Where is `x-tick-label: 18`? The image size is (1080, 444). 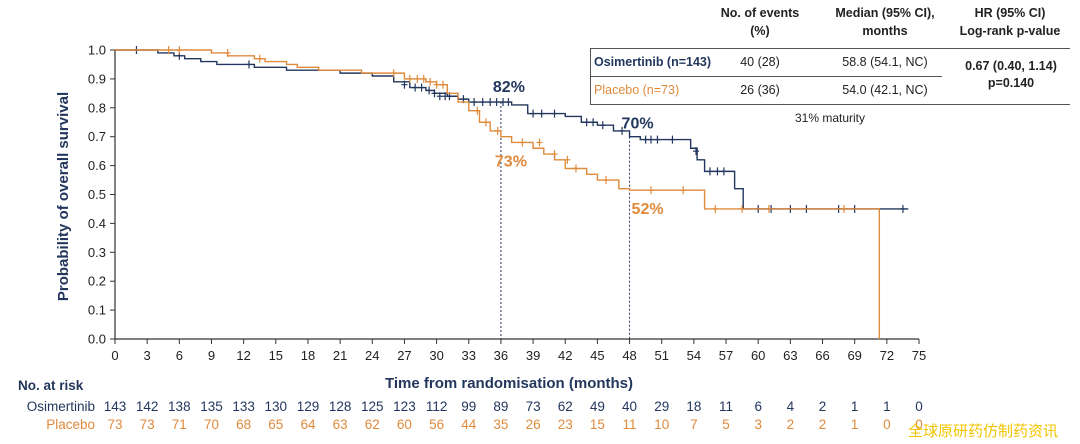 x-tick-label: 18 is located at coordinates (308, 355).